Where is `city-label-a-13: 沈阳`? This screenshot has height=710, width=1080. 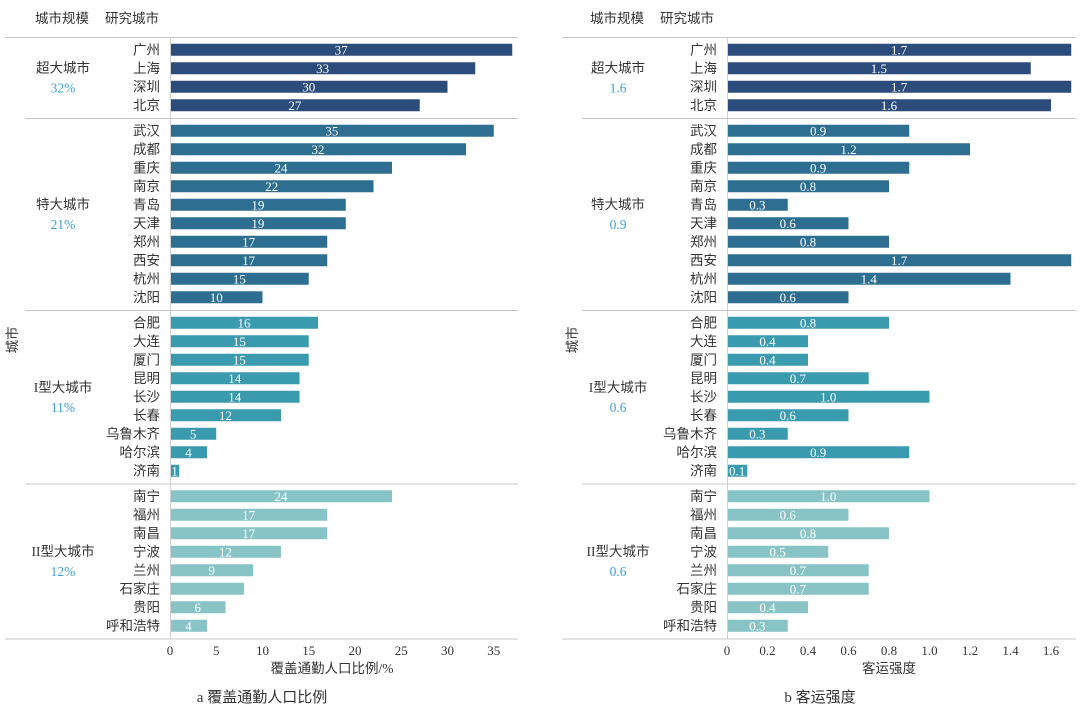
city-label-a-13: 沈阳 is located at coordinates (146, 297).